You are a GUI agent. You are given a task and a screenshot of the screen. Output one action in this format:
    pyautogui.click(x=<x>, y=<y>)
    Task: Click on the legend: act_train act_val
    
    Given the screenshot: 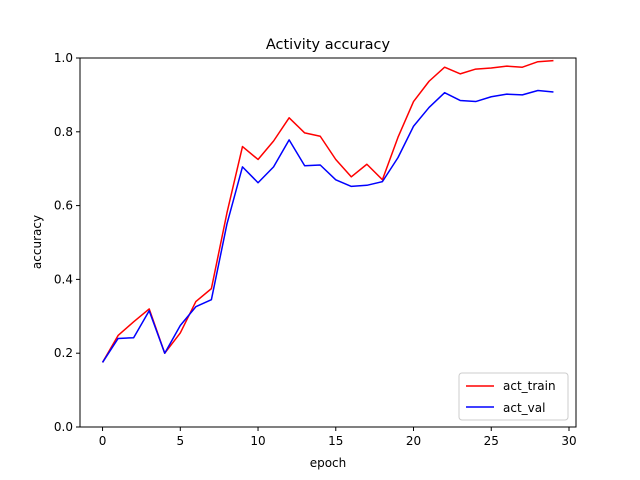 What is the action you would take?
    pyautogui.click(x=513, y=396)
    